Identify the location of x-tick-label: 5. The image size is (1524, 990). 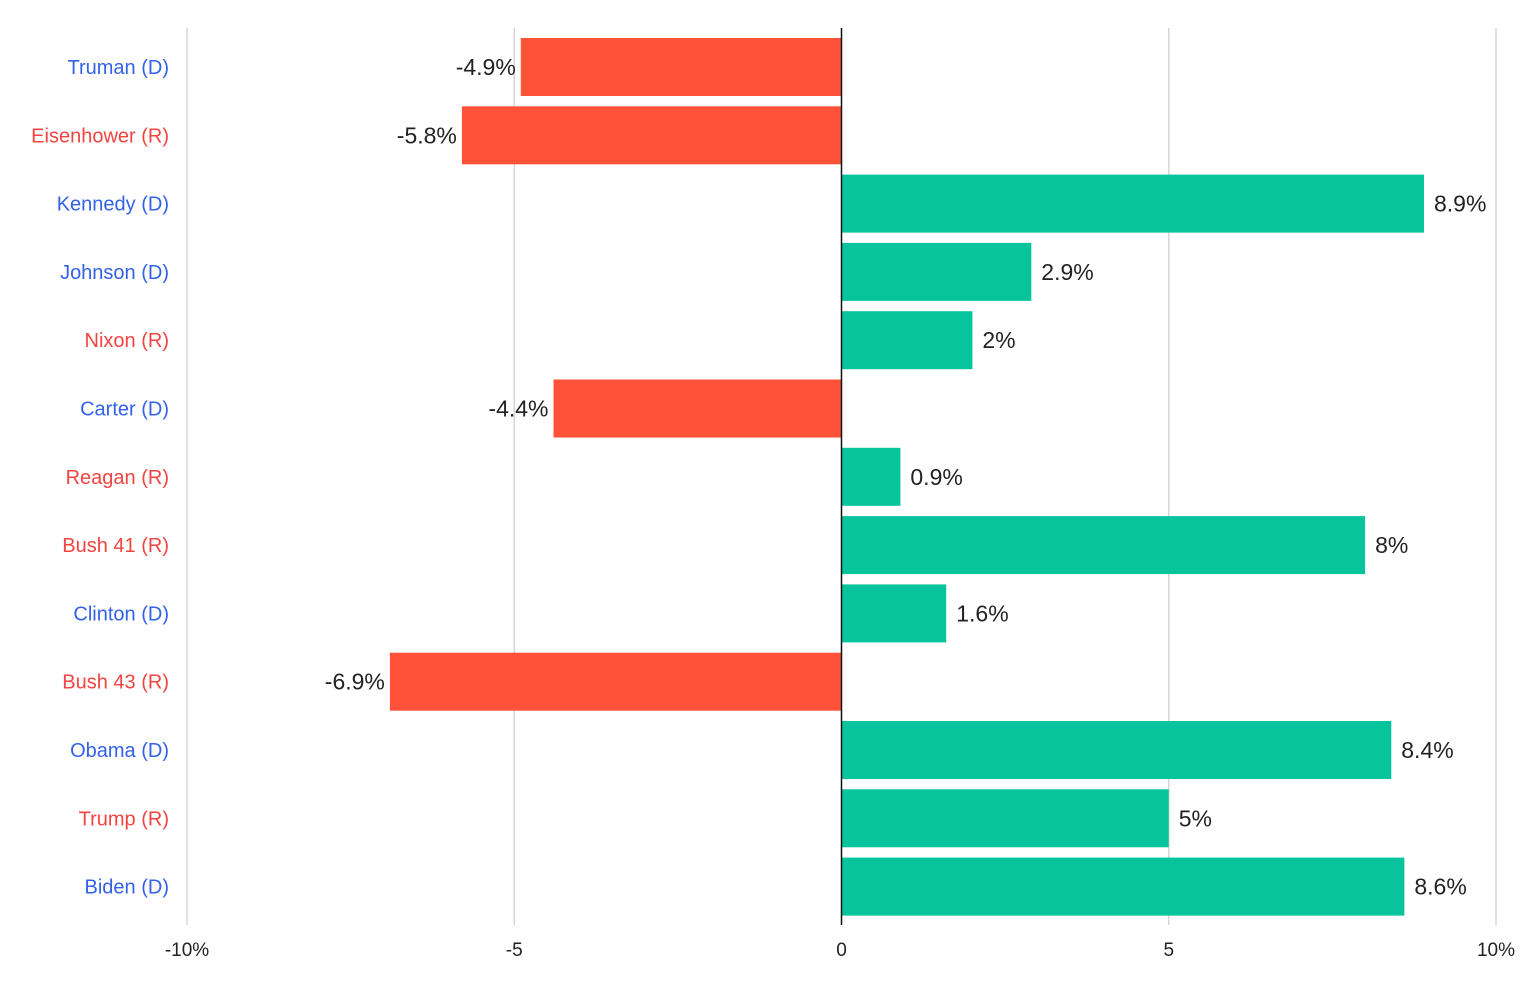
(1168, 950).